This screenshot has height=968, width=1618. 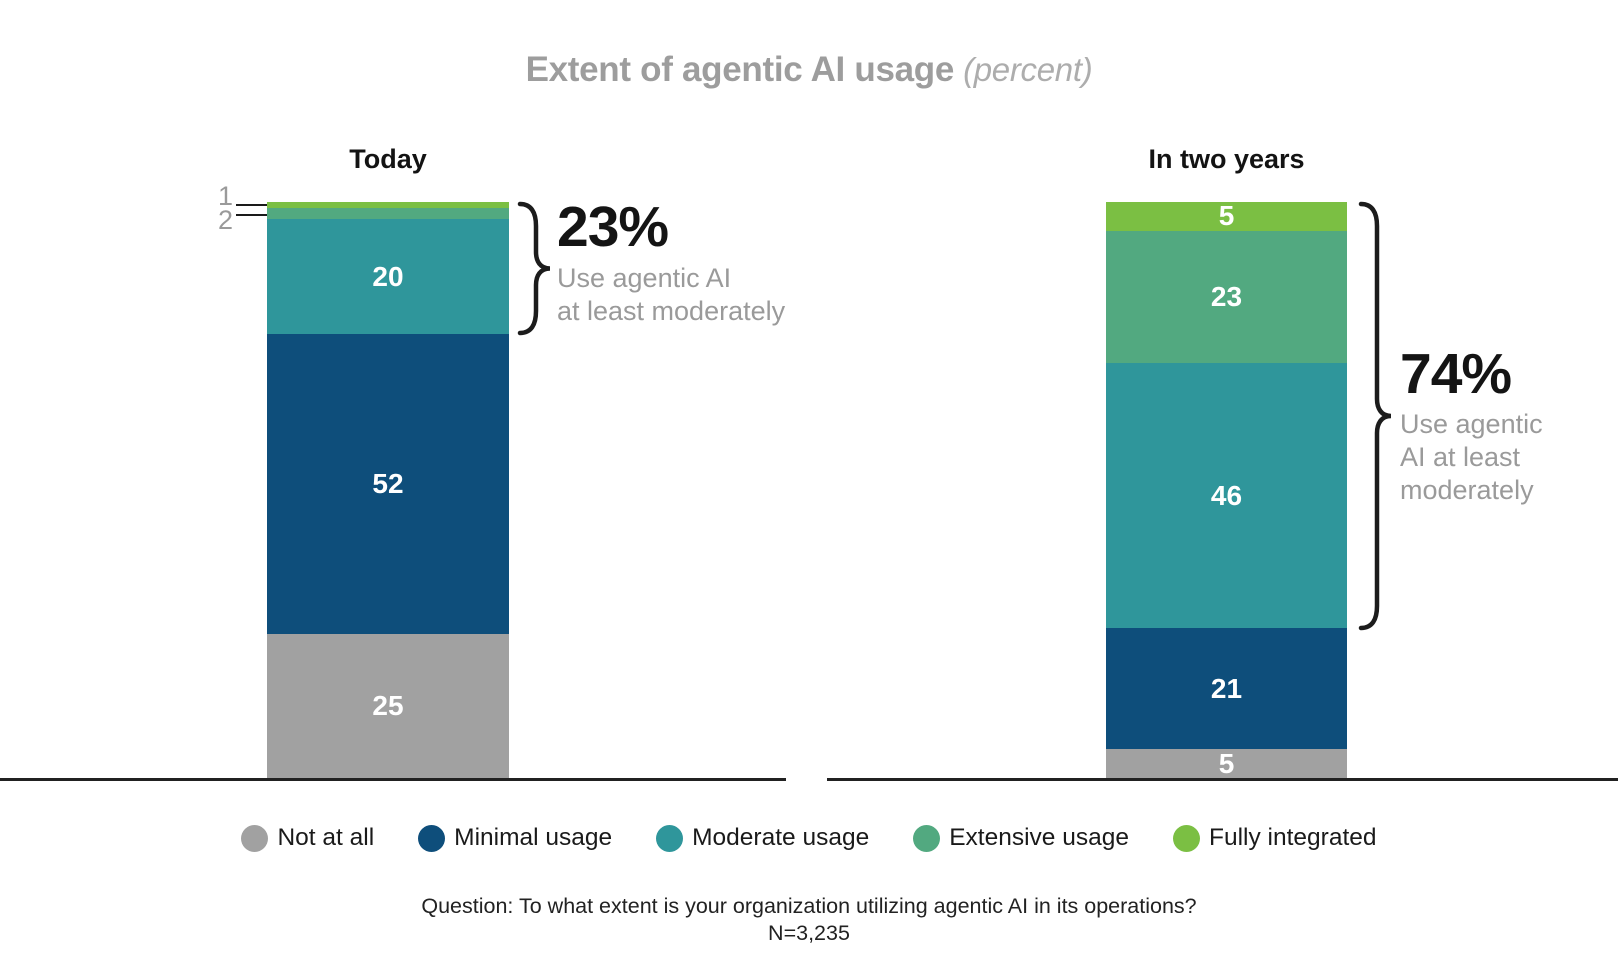 I want to click on segment-value-label: 46, so click(x=1226, y=495).